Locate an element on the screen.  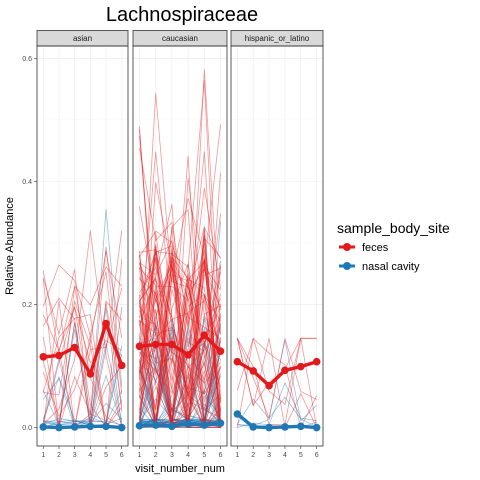
legend-key-point-nasal-cavity is located at coordinates (347, 266).